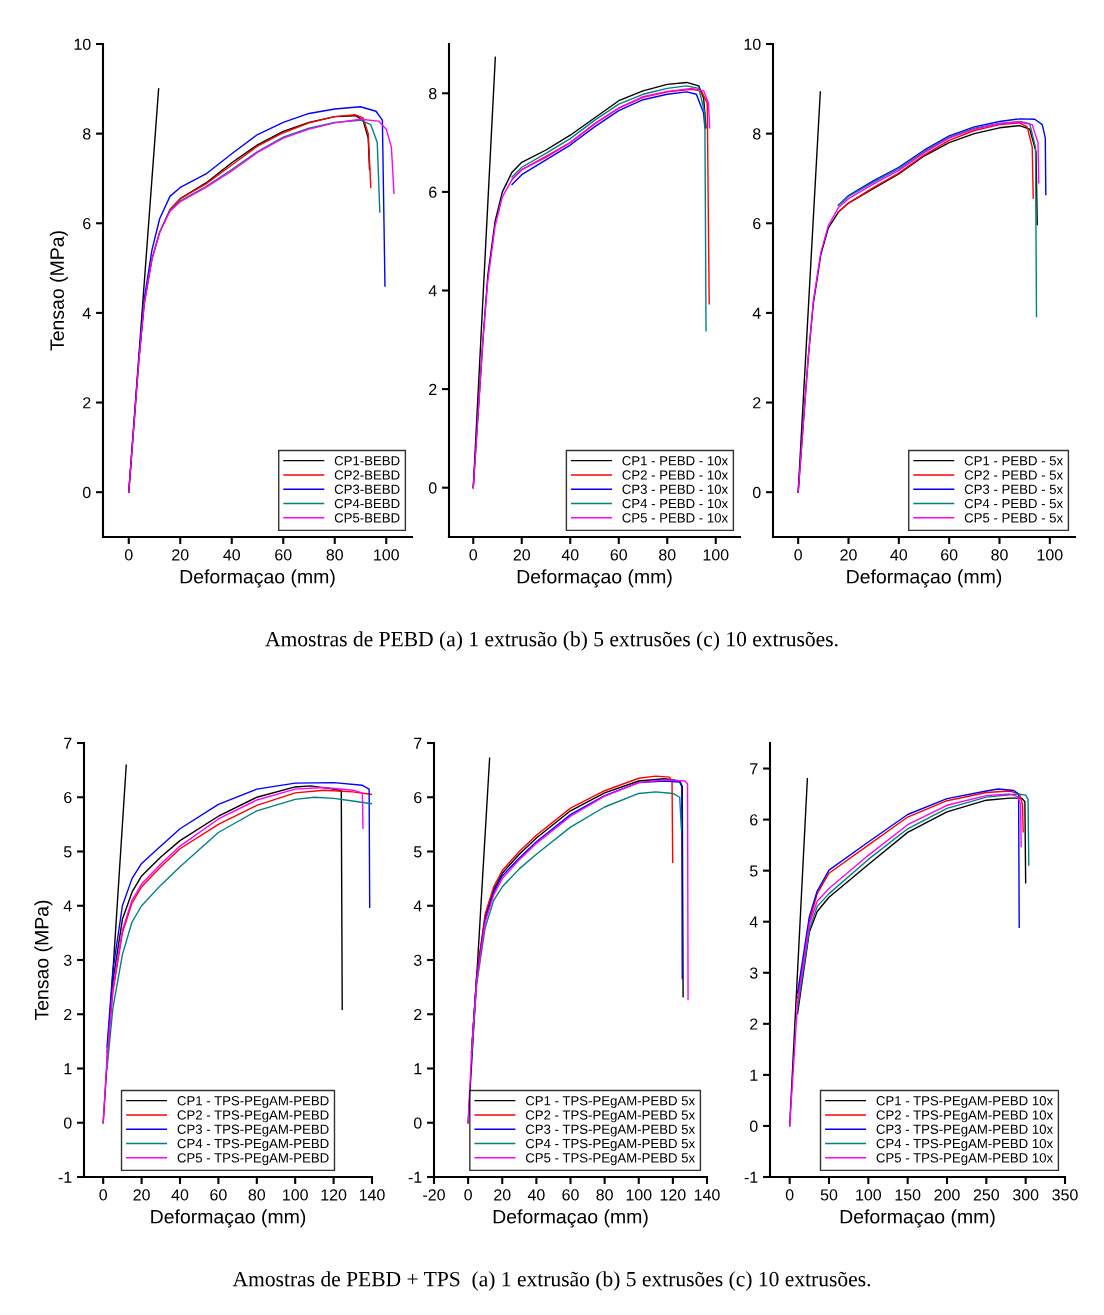  Describe the element at coordinates (367, 489) in the screenshot. I see `legend-label: CP3-BEBD` at that location.